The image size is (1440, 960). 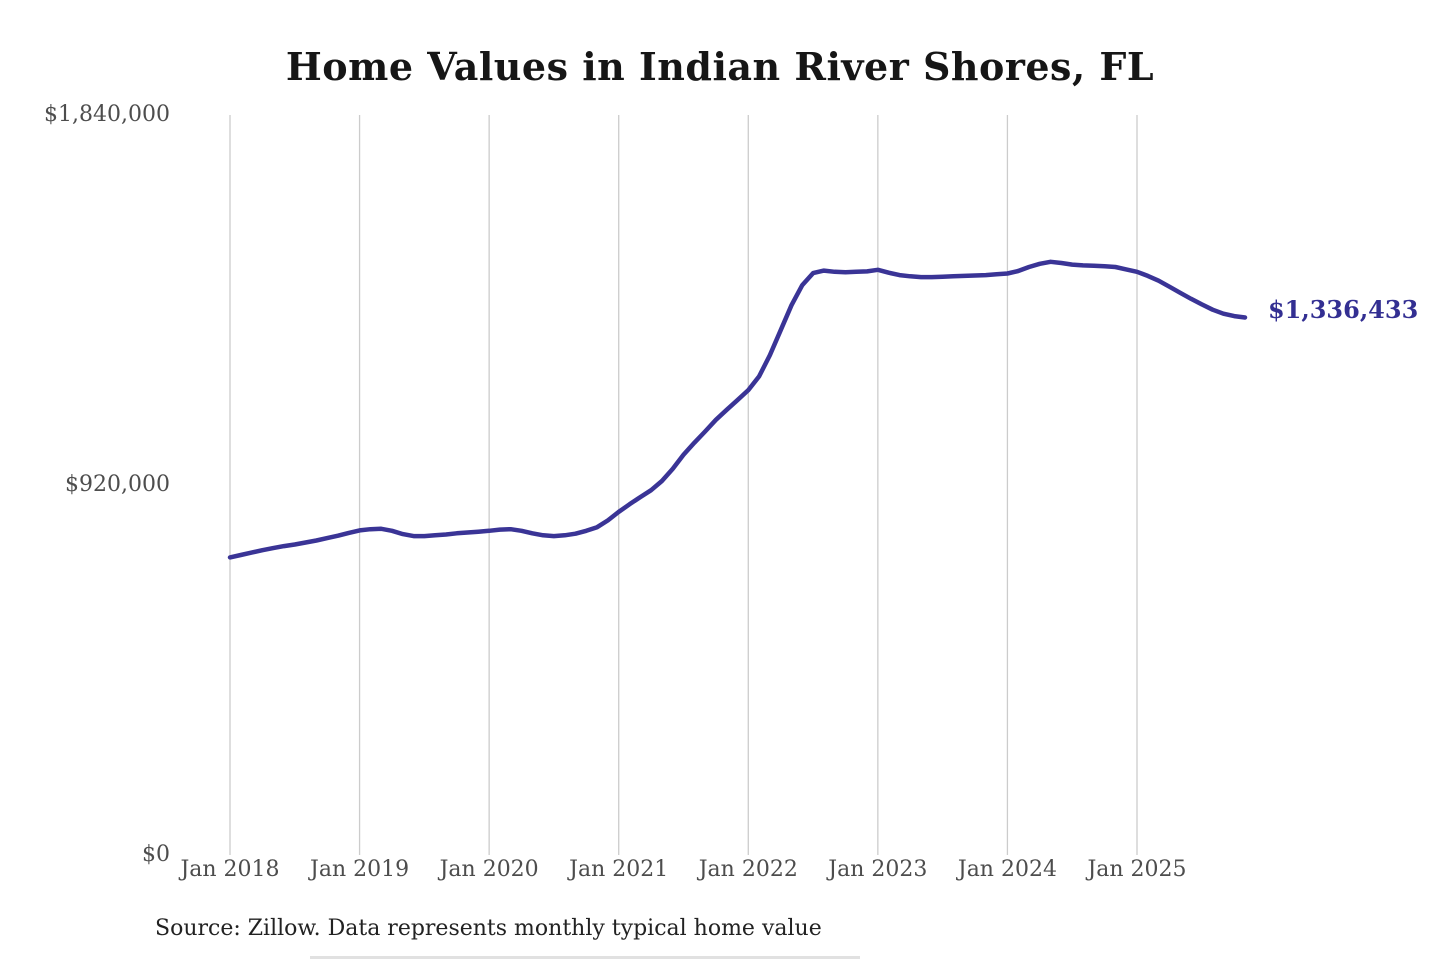 I want to click on x-tick-label: Jan 2025, so click(x=1137, y=869).